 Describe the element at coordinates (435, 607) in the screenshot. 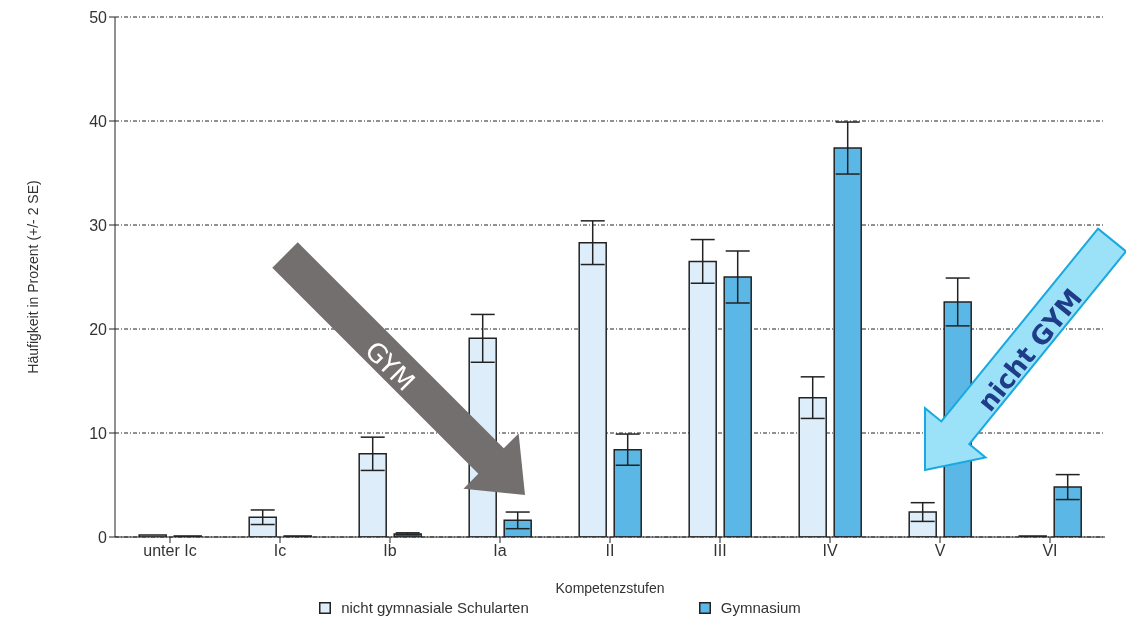

I see `legend-label: nicht gymnasiale Schularten` at that location.